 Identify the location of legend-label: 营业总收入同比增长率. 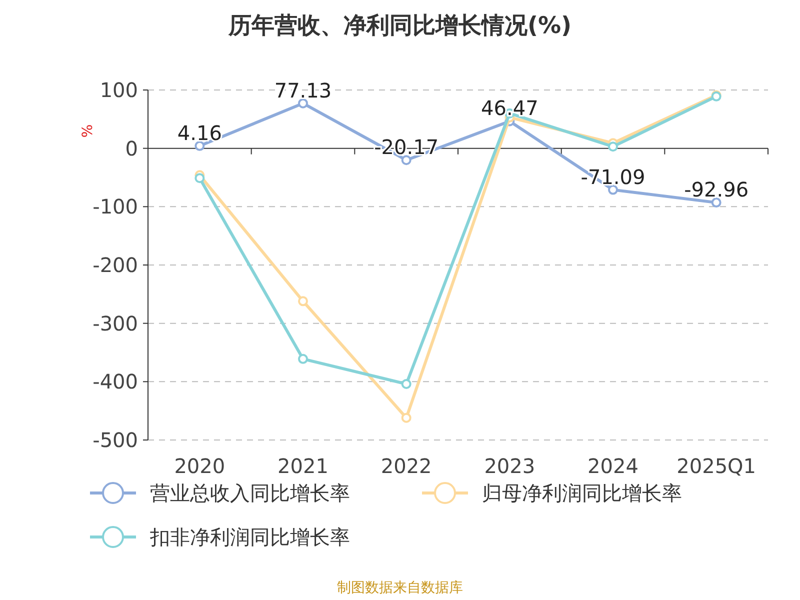
(250, 493).